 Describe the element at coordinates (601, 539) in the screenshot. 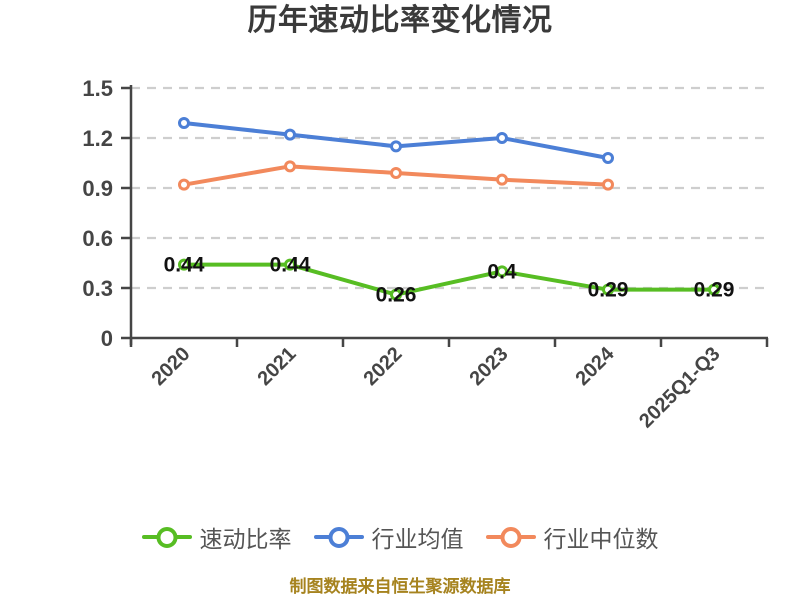

I see `legend-label-industry-median: 行业中位数` at that location.